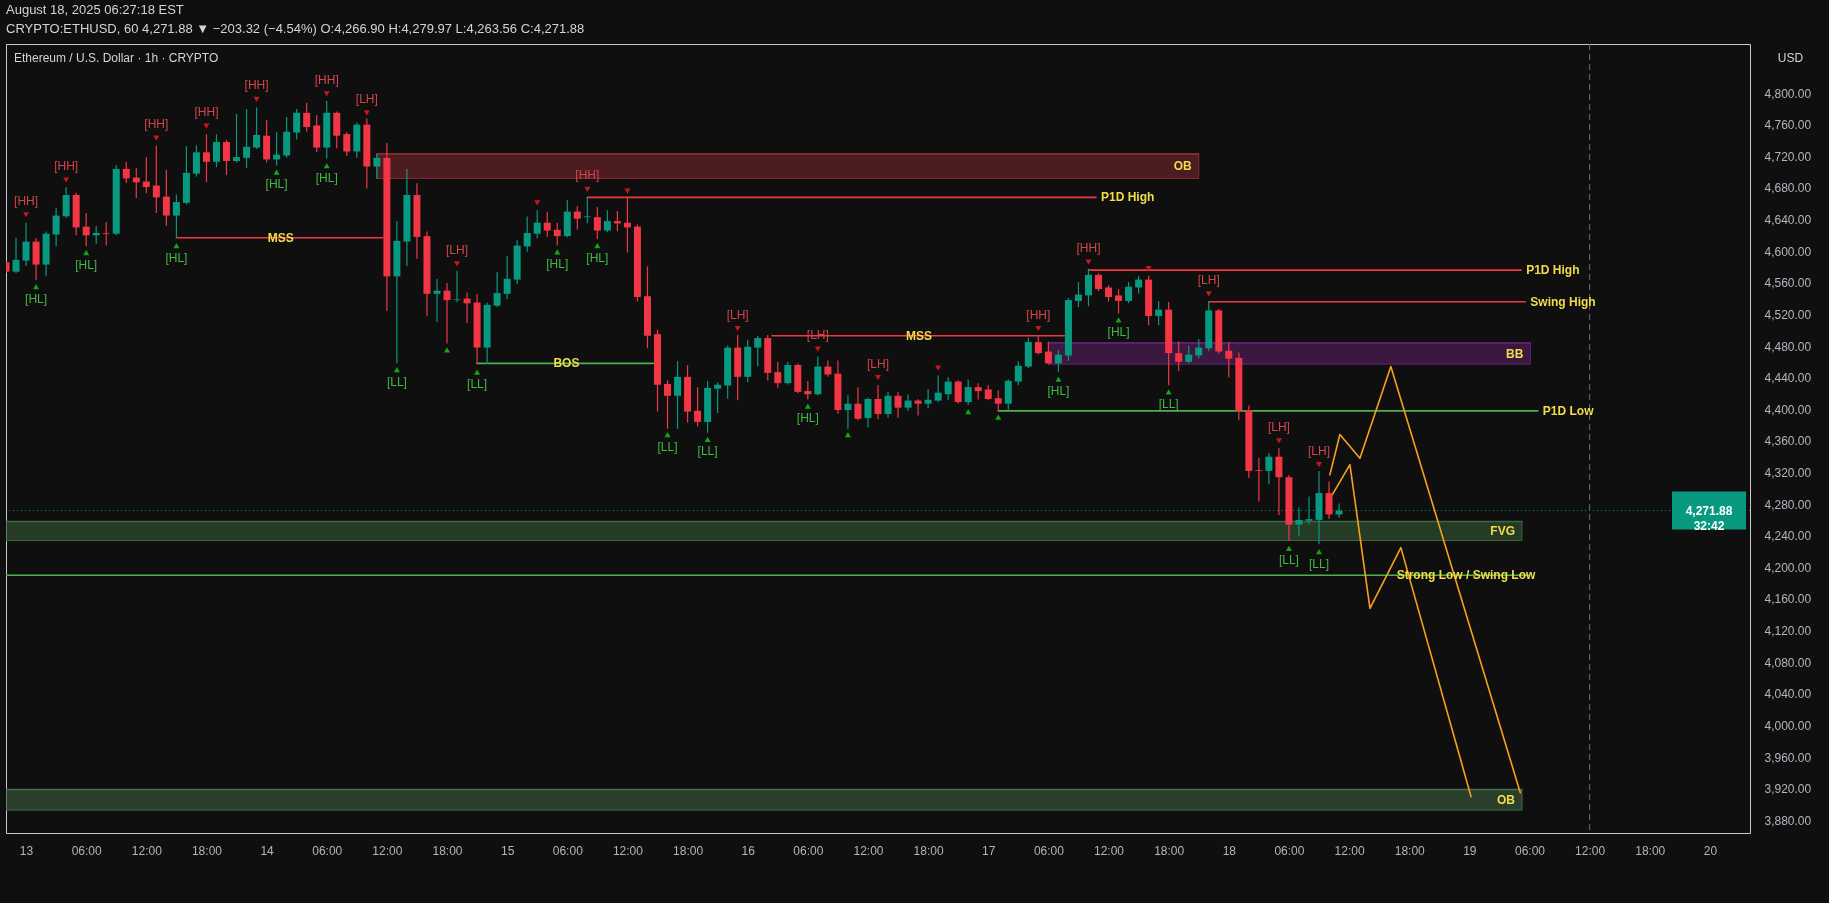  I want to click on x-tick-label: 20, so click(1710, 850).